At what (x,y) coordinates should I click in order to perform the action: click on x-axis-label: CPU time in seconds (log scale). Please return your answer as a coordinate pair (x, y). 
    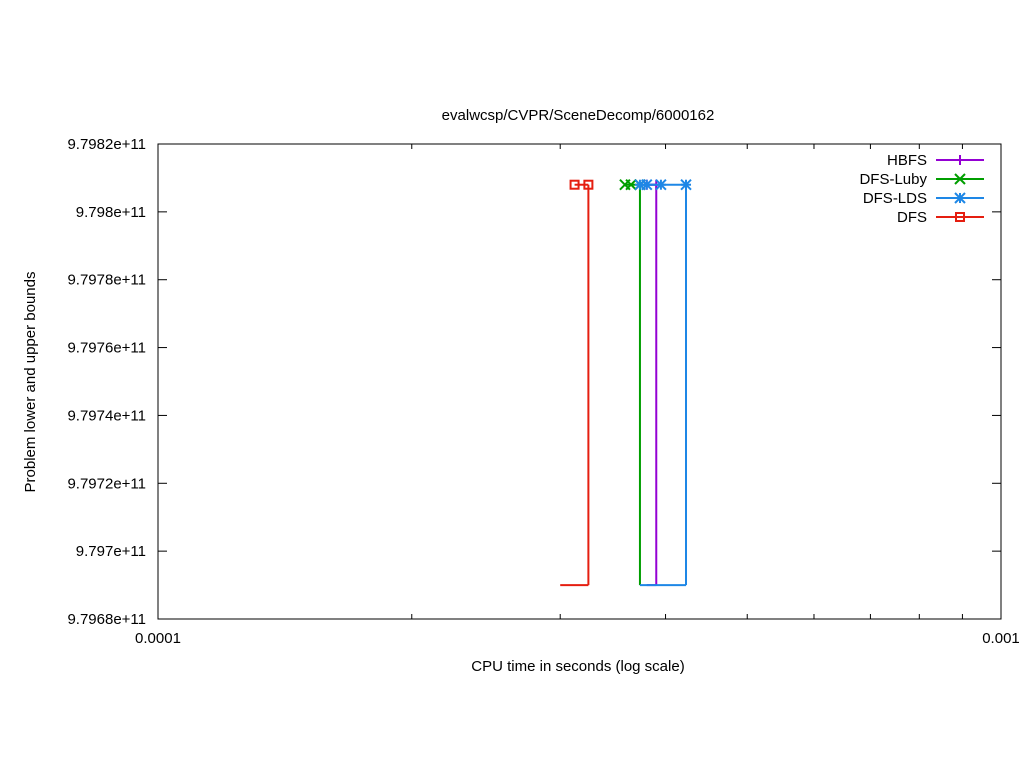
    Looking at the image, I should click on (577, 666).